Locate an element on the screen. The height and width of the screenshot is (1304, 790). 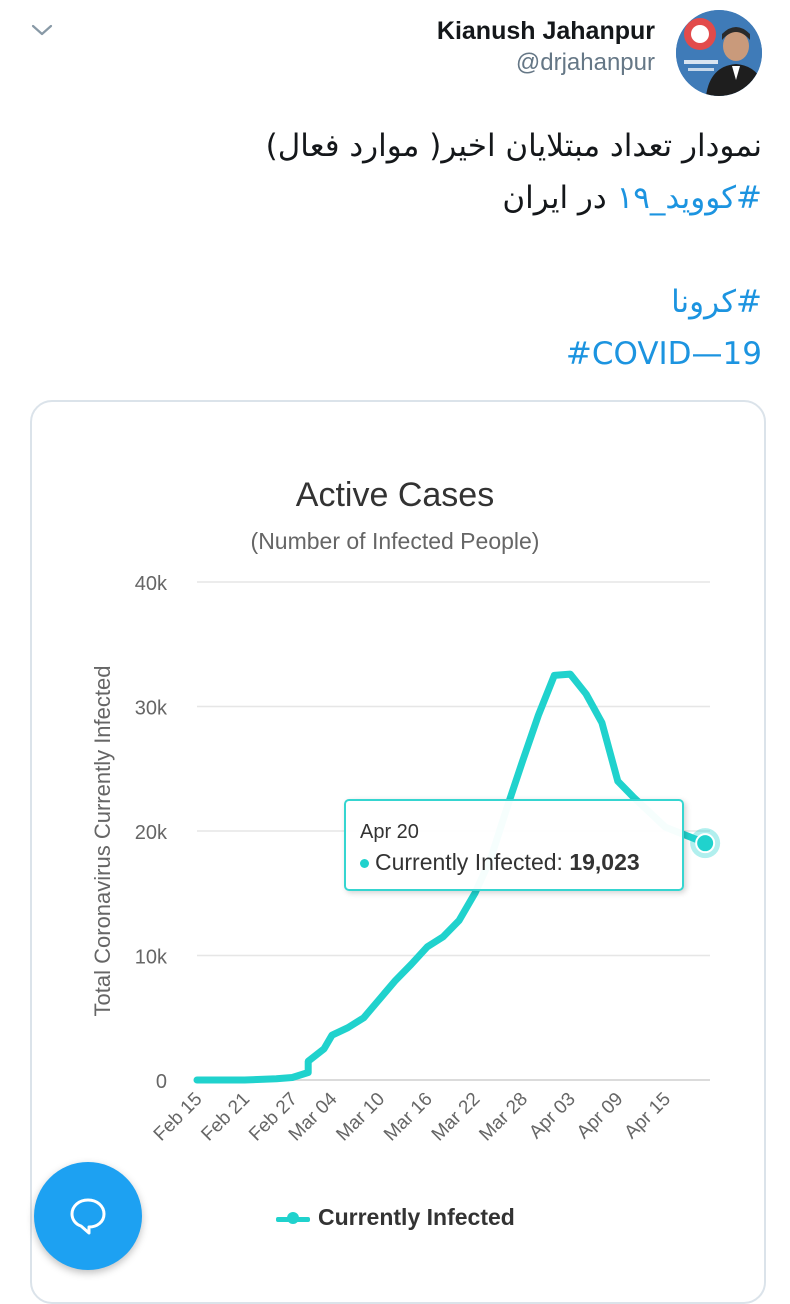
tweet-text-line2: #کووید_۱۹ در ایران is located at coordinates (392, 198).